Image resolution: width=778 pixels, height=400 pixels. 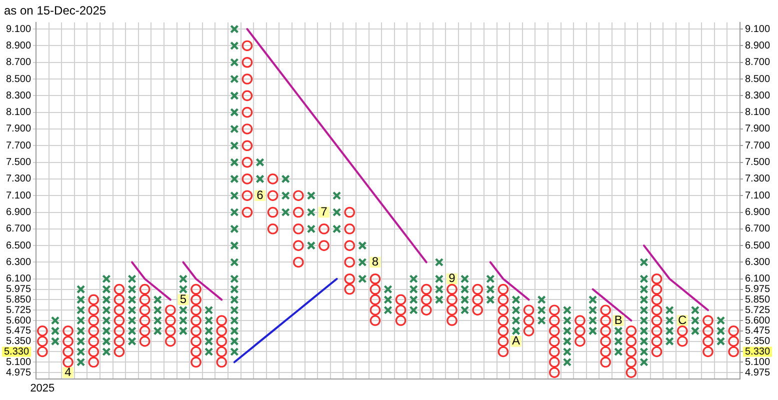 I want to click on chart-title: as on 15-Dec-2025, so click(x=55, y=11).